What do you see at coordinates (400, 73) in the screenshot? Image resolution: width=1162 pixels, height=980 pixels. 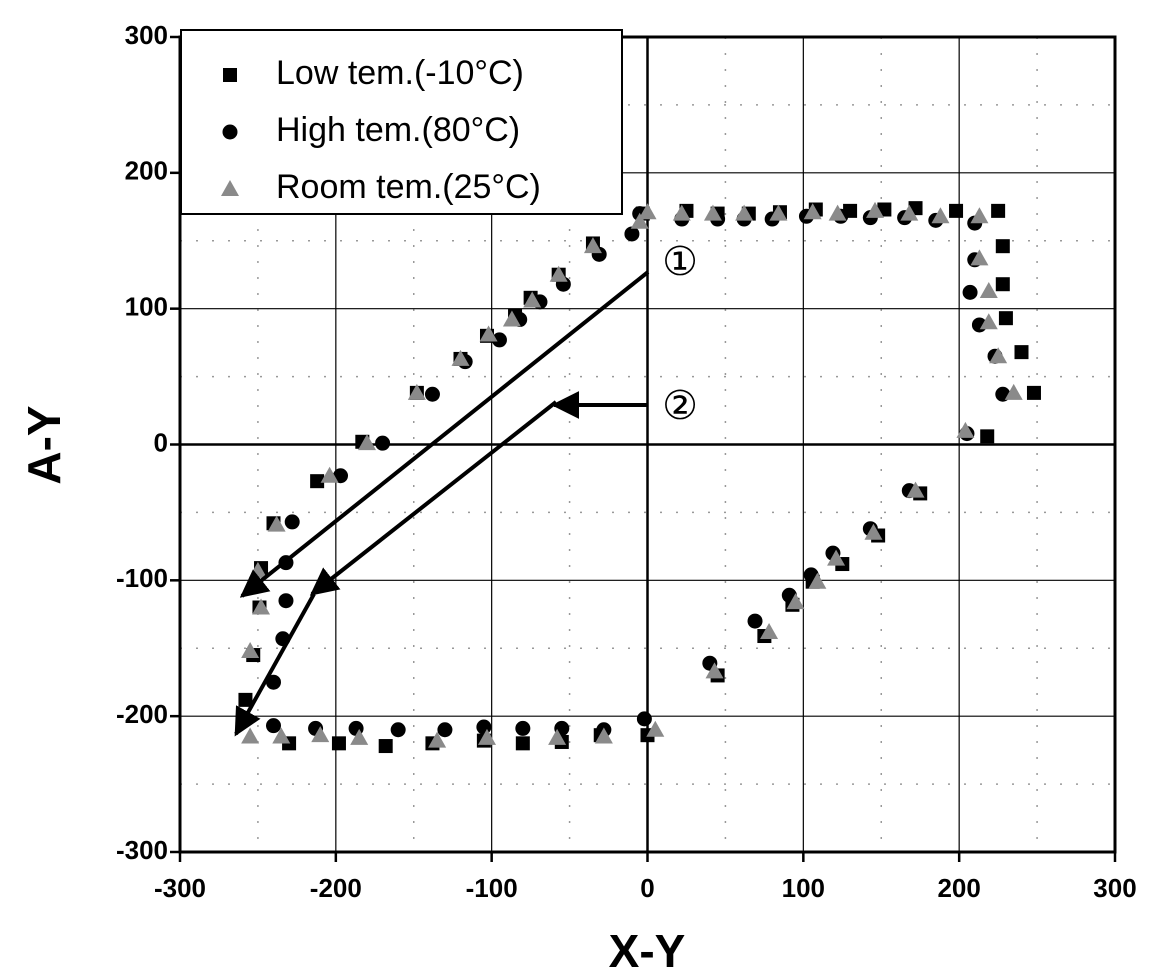 I see `legend-label: Low tem.(-10°C)` at bounding box center [400, 73].